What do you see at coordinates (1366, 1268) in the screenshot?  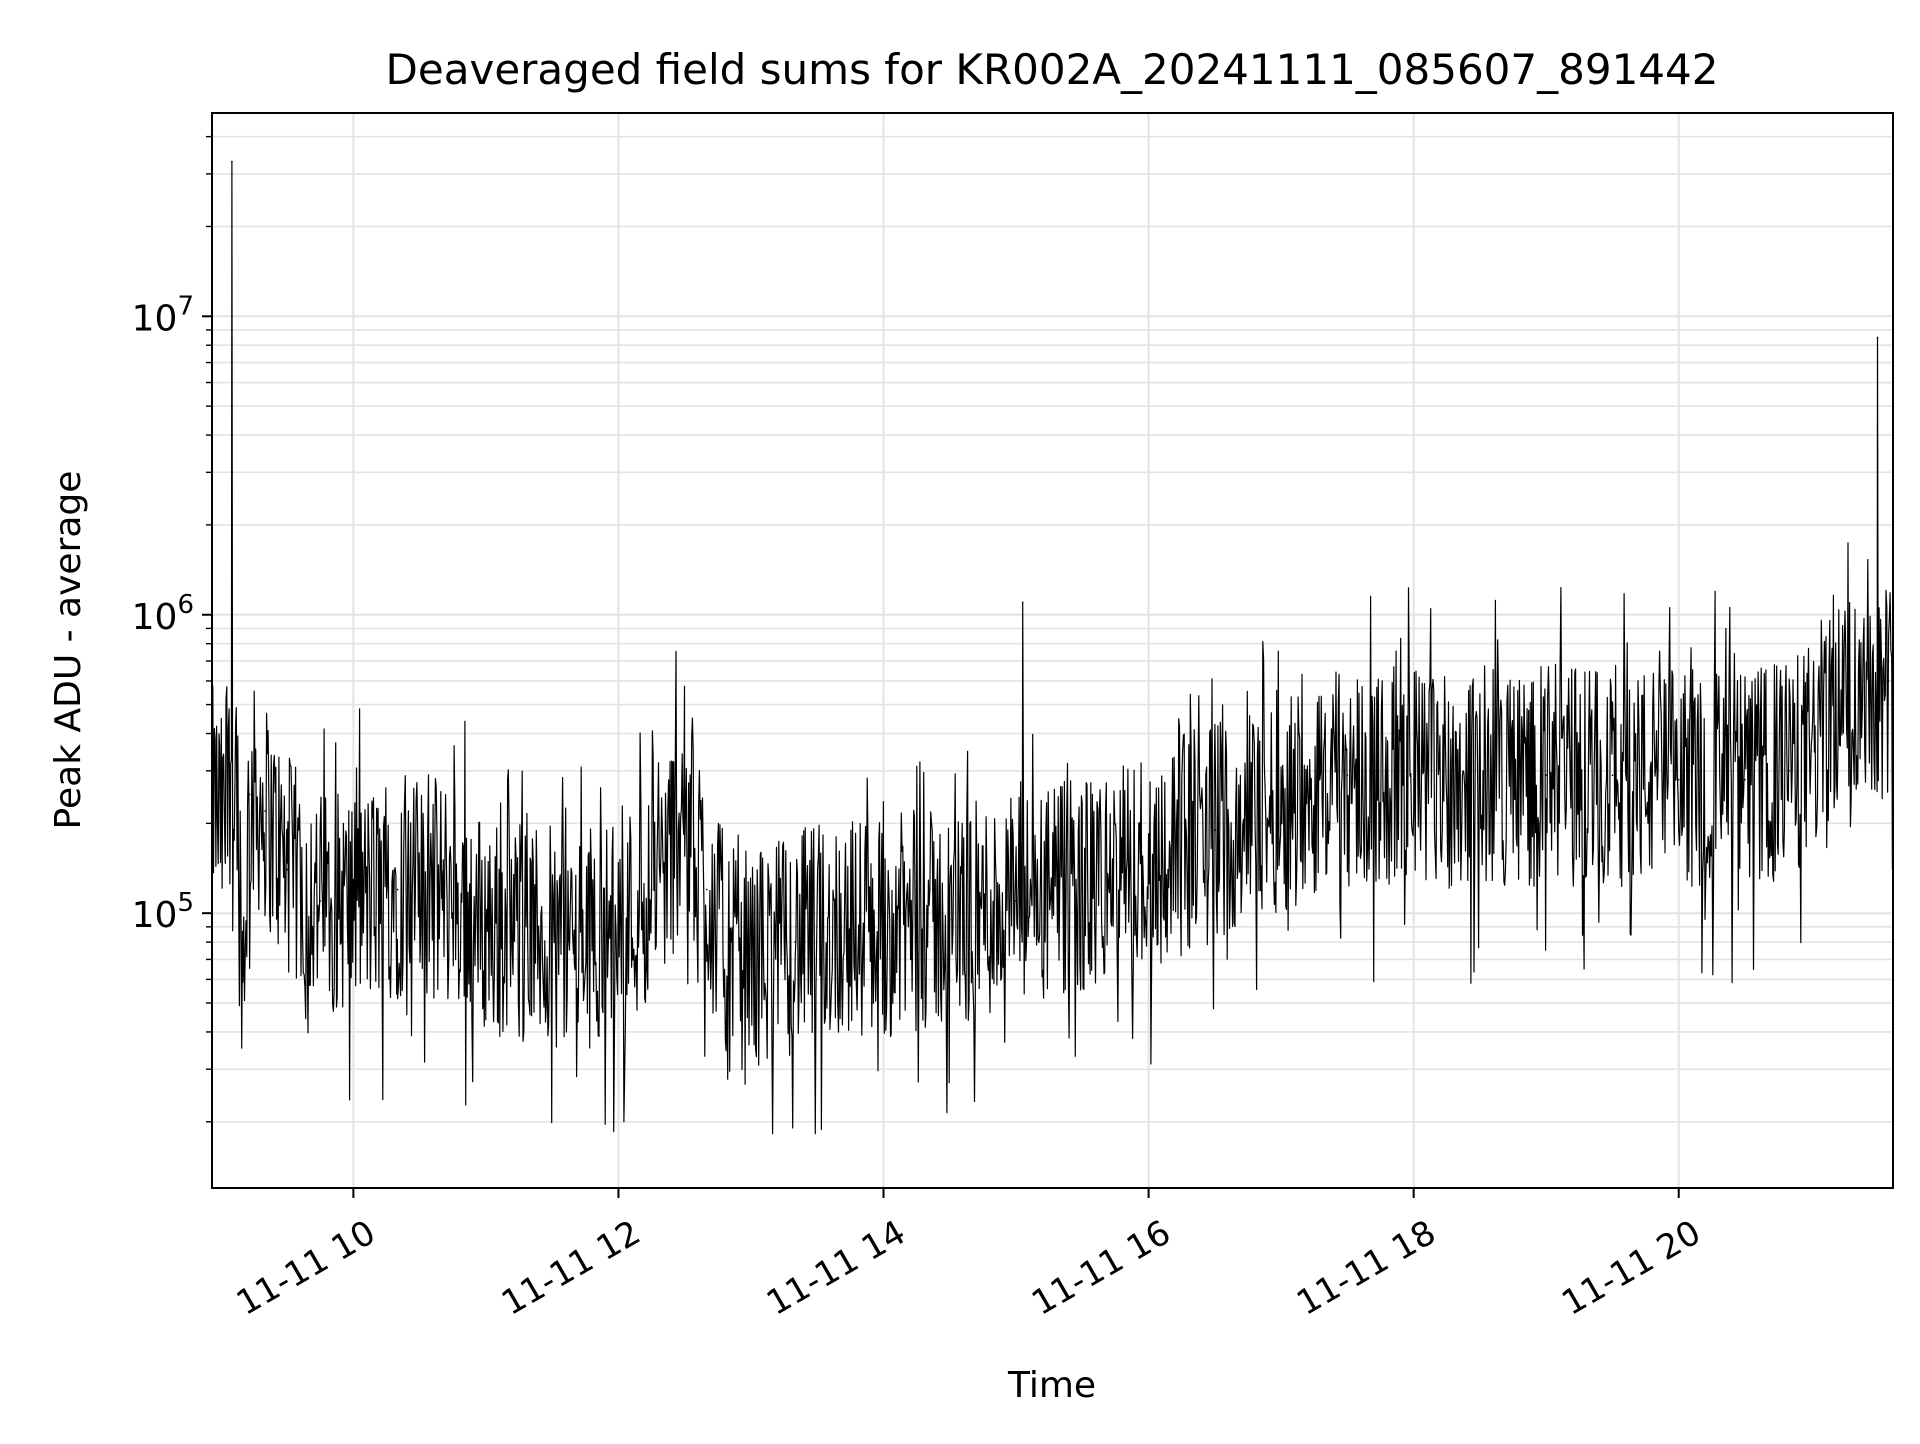 I see `x-tick-label: 11-11 18` at bounding box center [1366, 1268].